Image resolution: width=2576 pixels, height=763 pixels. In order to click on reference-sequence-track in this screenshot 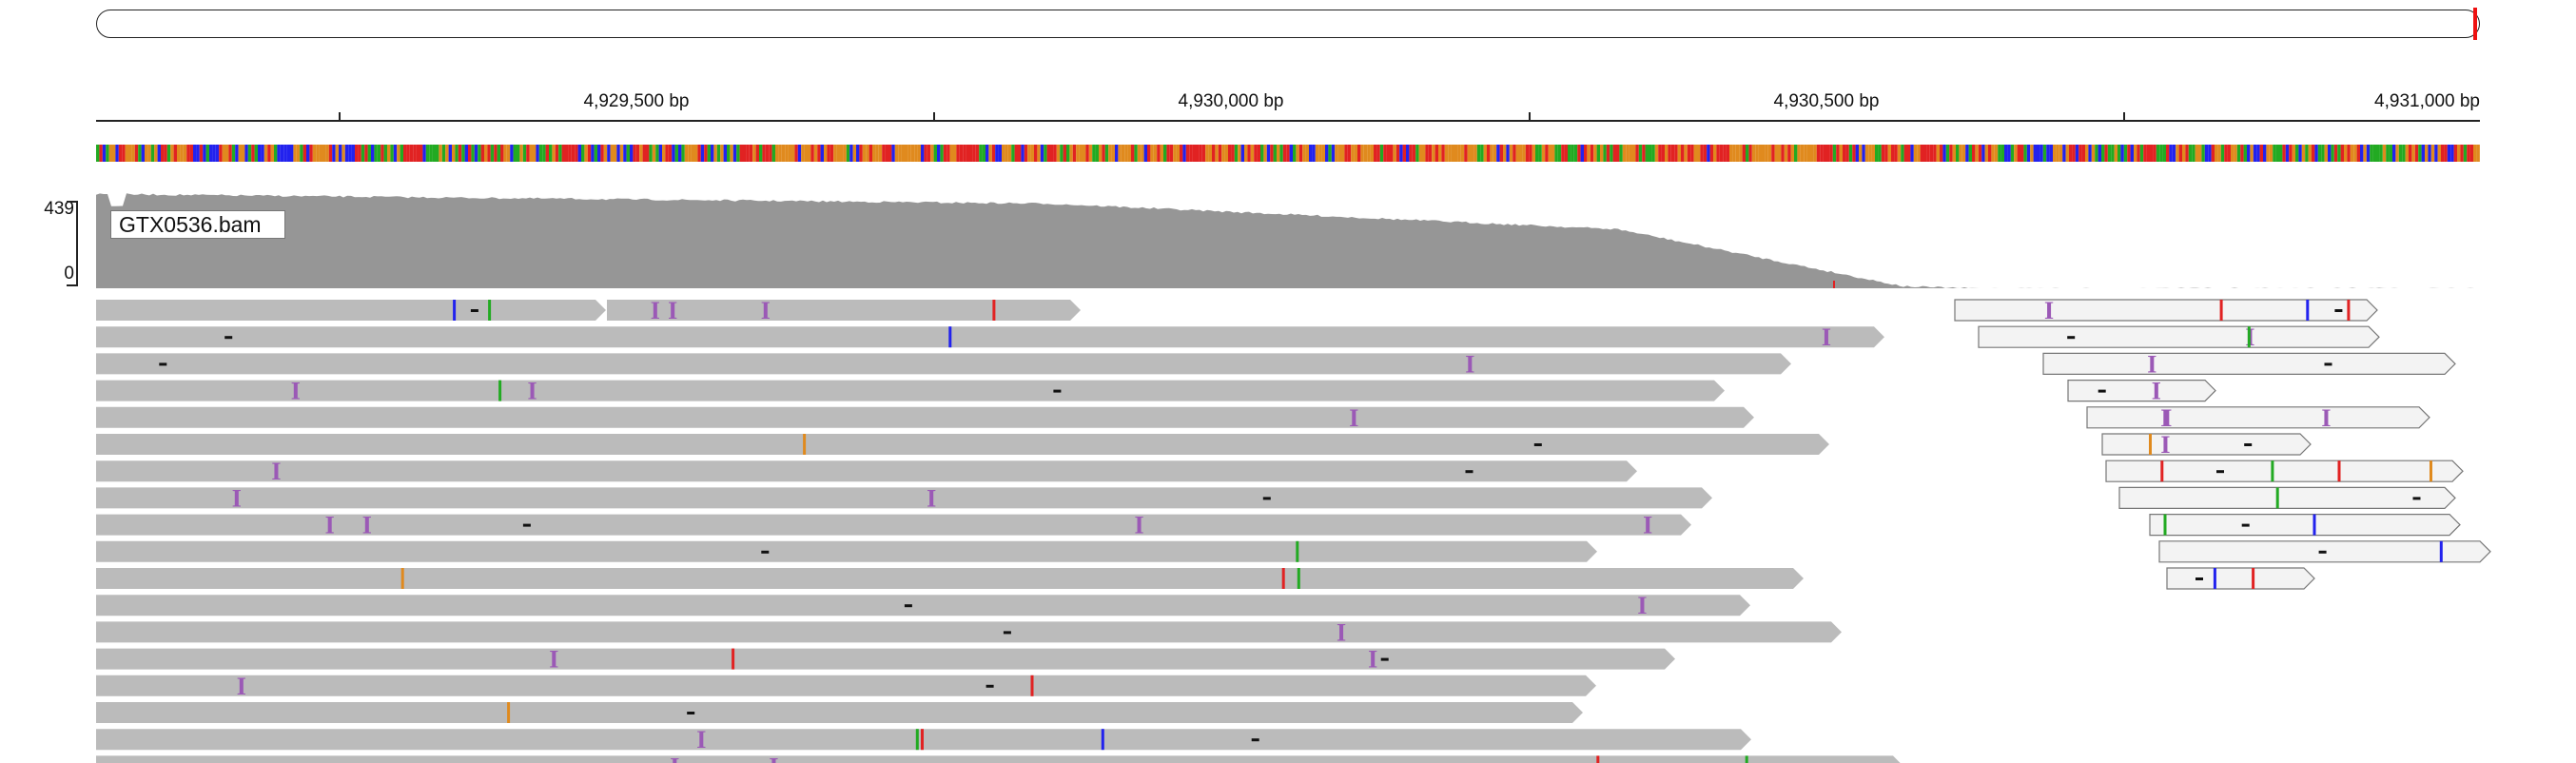, I will do `click(1288, 153)`.